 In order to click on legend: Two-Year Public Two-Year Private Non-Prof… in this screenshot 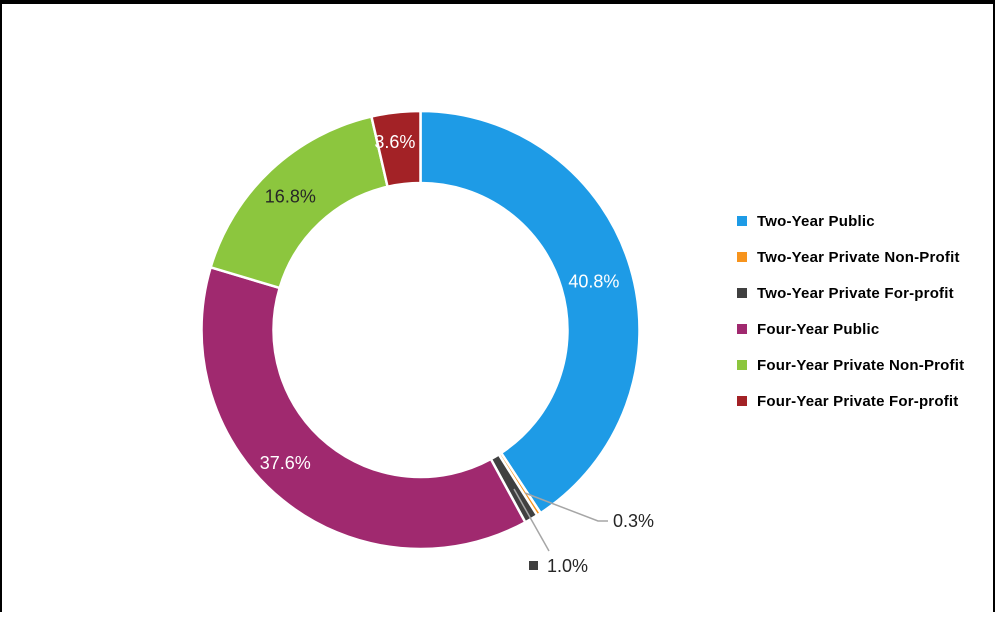, I will do `click(850, 311)`.